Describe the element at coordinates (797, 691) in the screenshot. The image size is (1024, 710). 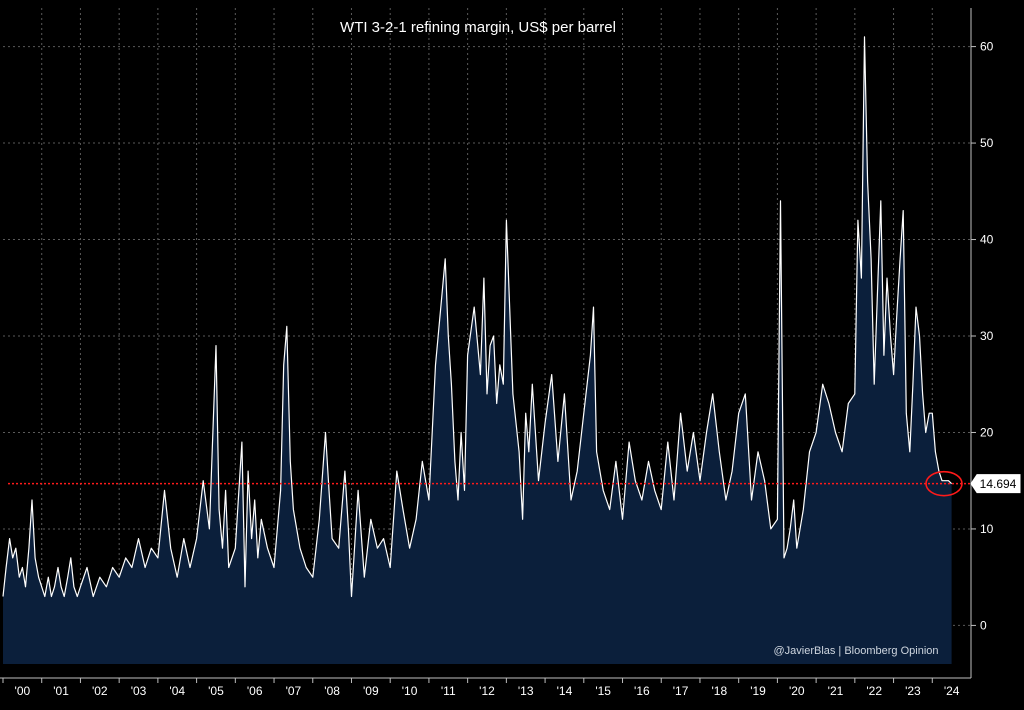
I see `x-tick-label: '20` at that location.